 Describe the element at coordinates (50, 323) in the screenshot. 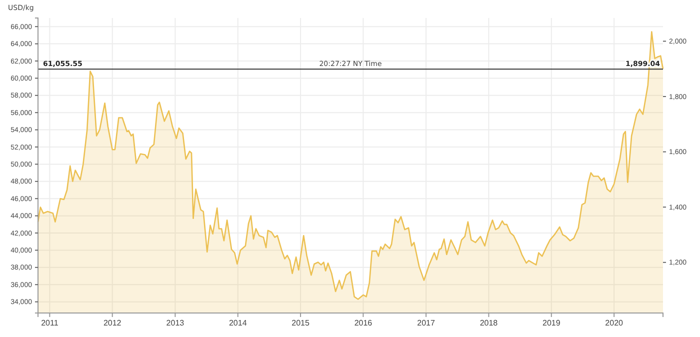

I see `x-tick-label: 2011` at that location.